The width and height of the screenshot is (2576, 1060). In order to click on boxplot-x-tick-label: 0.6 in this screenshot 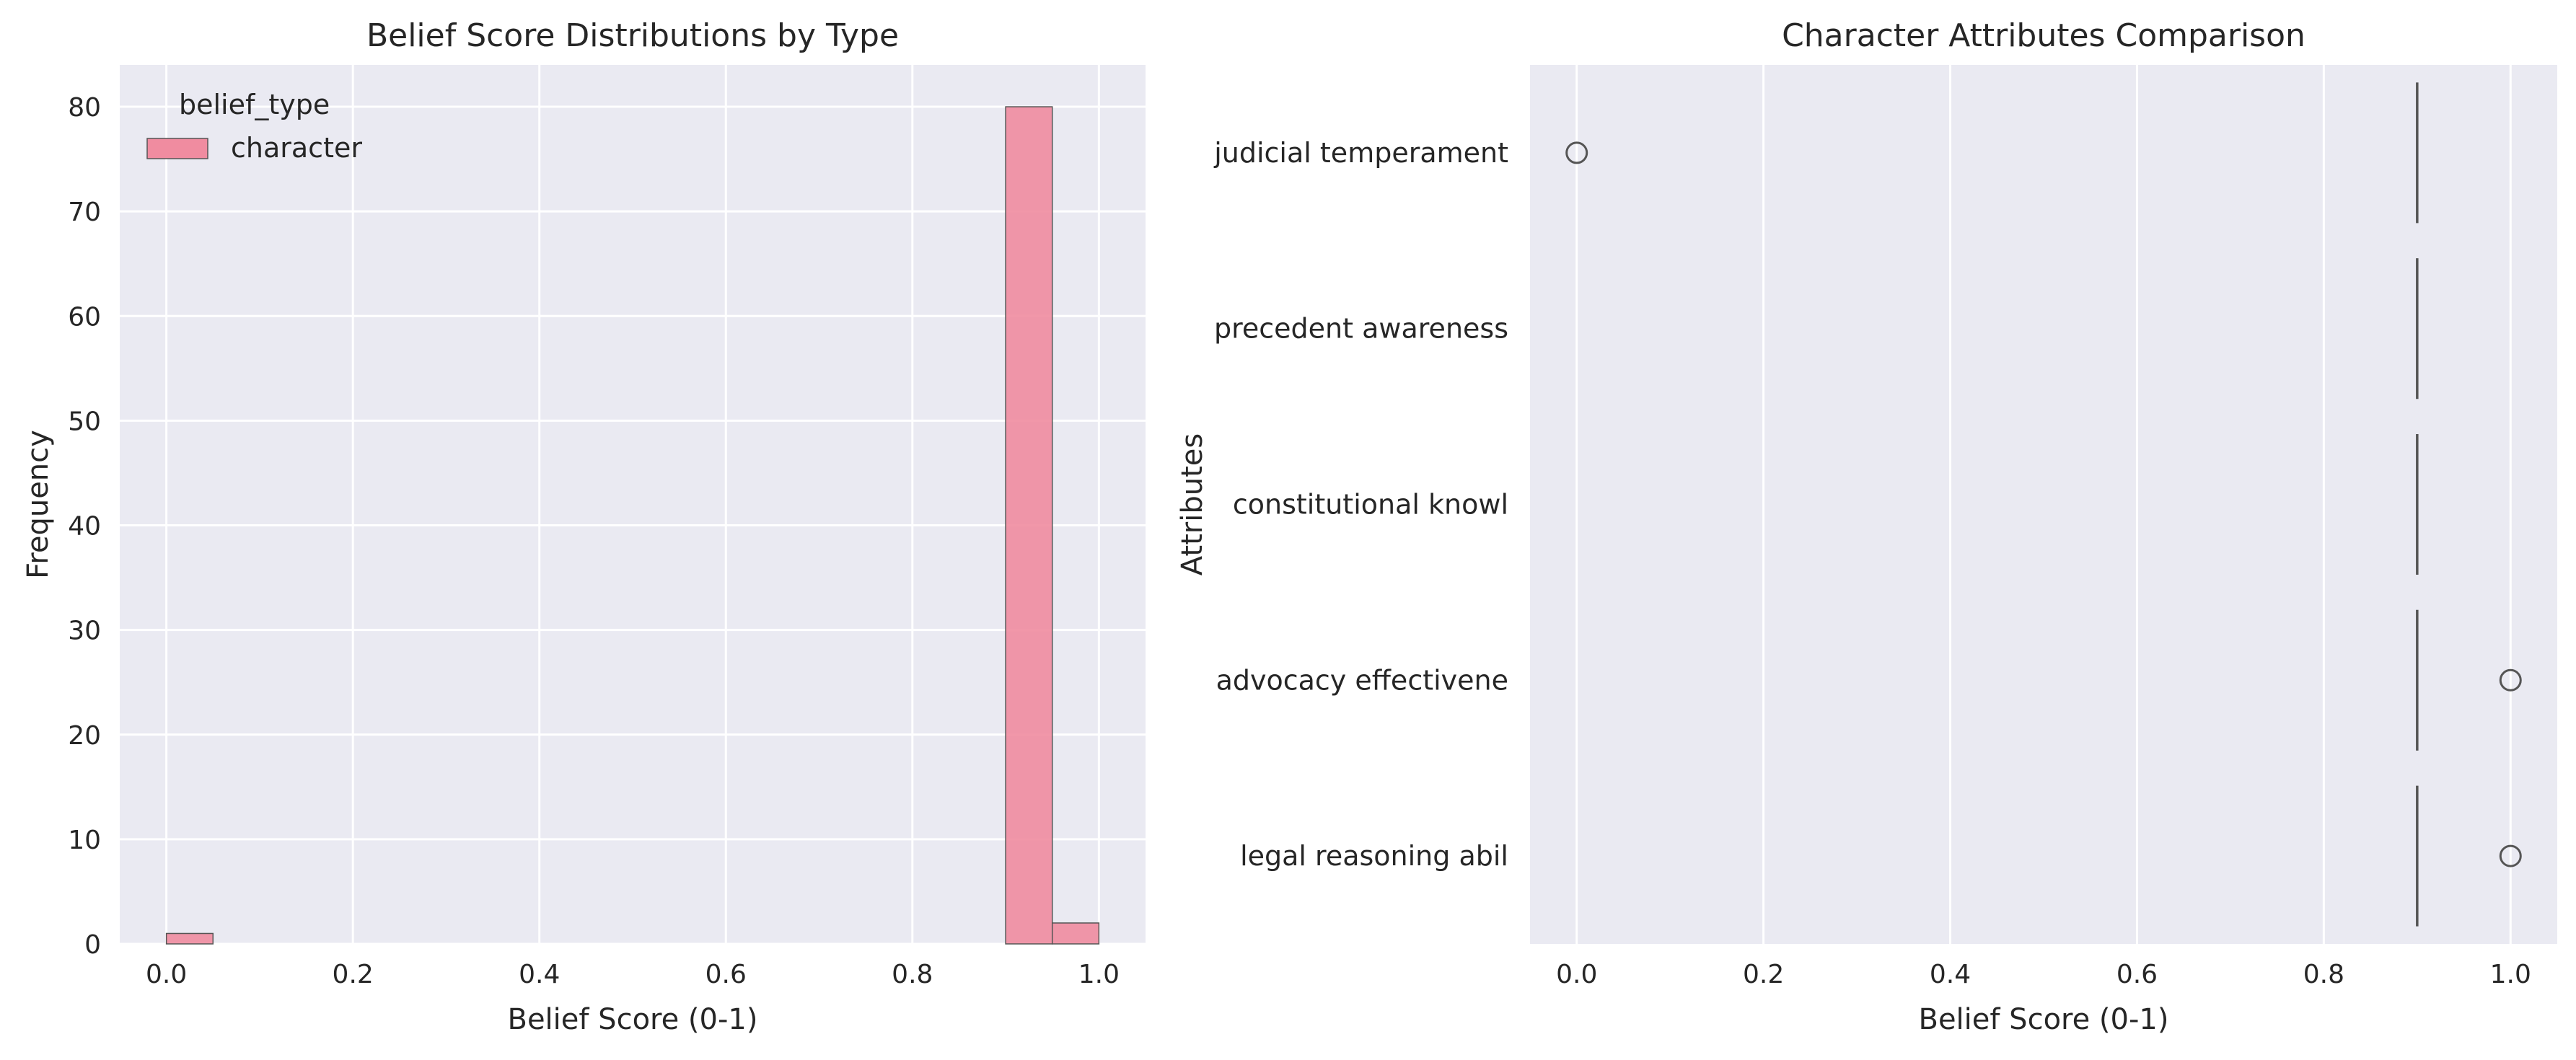, I will do `click(2137, 974)`.